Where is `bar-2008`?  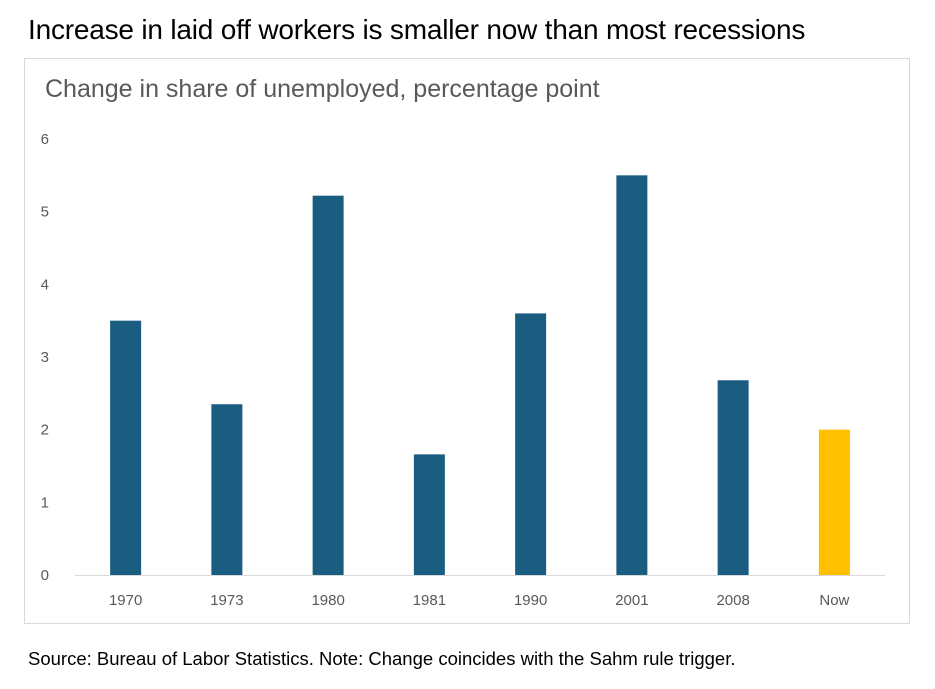
bar-2008 is located at coordinates (733, 477).